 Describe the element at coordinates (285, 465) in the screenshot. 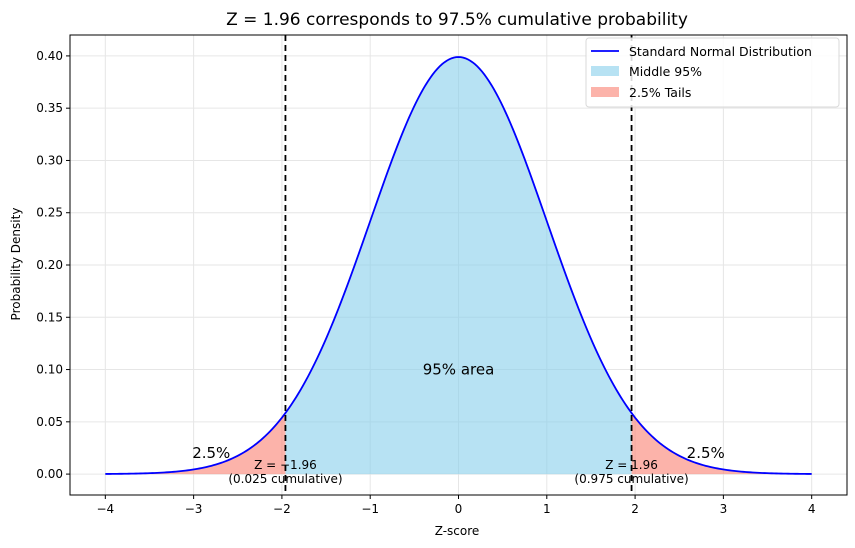

I see `annotation-left-z-line1: Z = −1.96` at that location.